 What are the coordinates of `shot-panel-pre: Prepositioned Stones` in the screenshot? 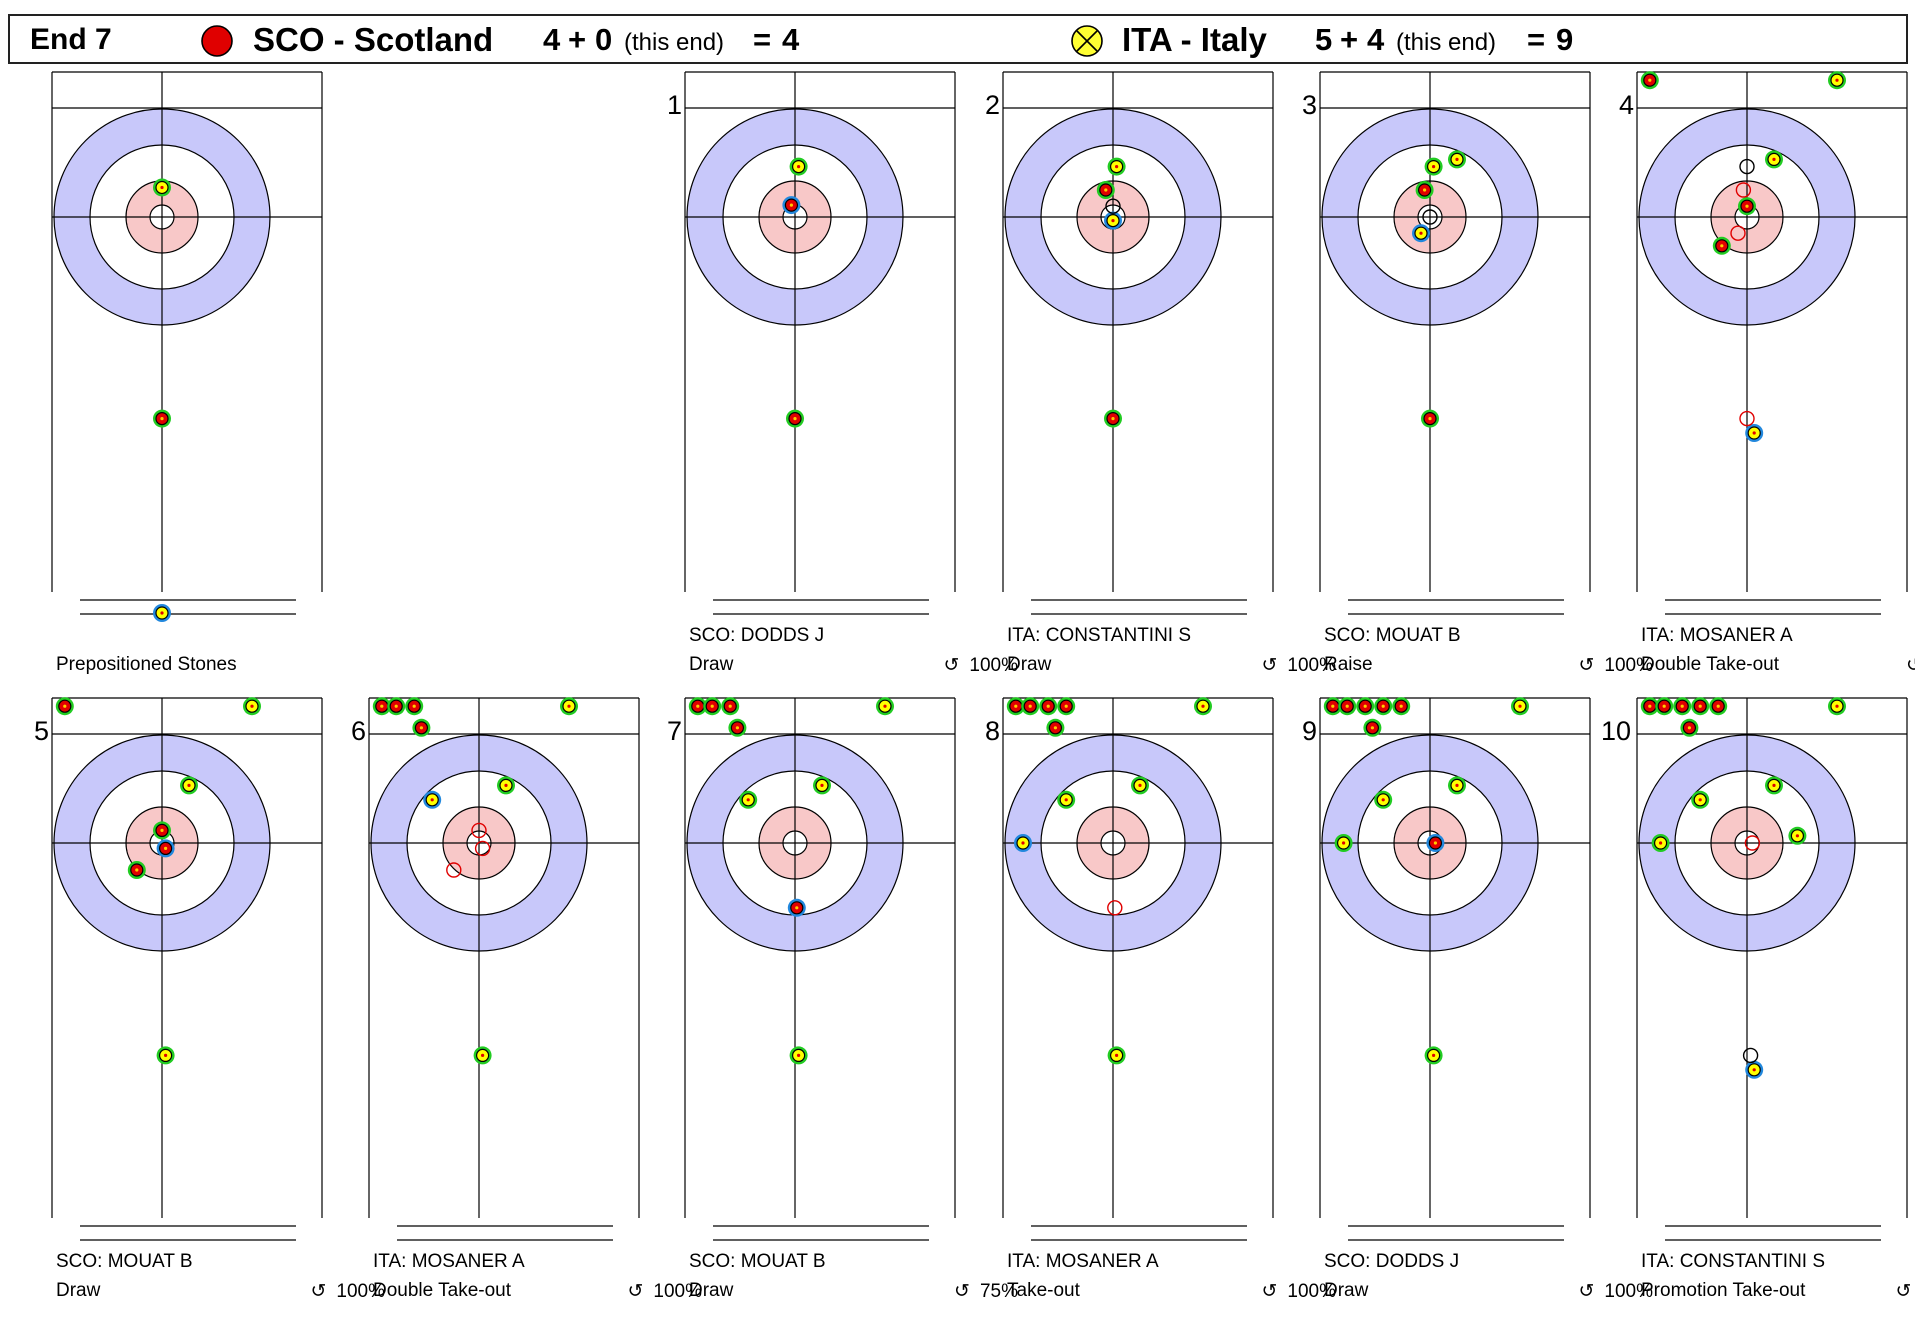 It's located at (216, 381).